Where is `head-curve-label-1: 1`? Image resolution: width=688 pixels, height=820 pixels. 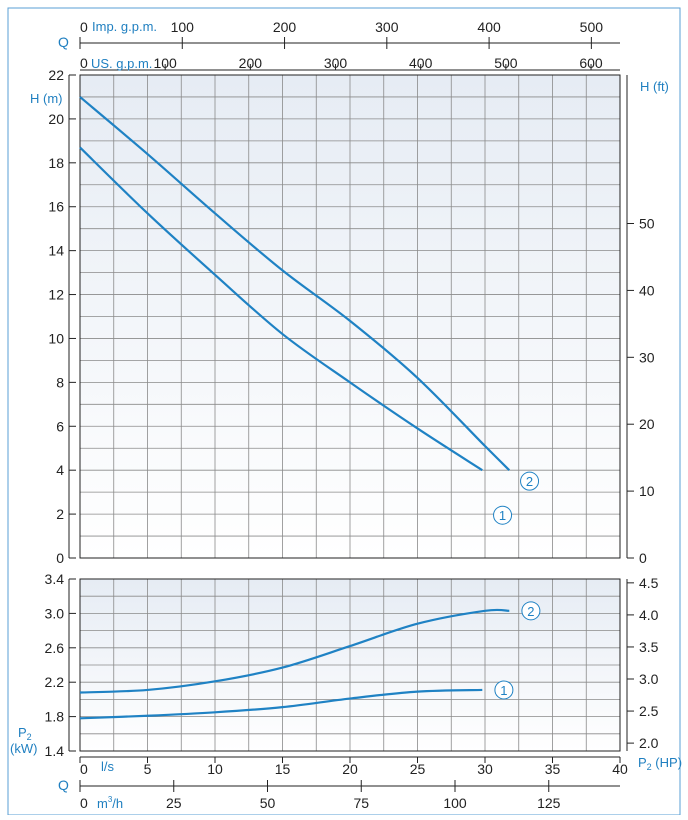 head-curve-label-1: 1 is located at coordinates (502, 515).